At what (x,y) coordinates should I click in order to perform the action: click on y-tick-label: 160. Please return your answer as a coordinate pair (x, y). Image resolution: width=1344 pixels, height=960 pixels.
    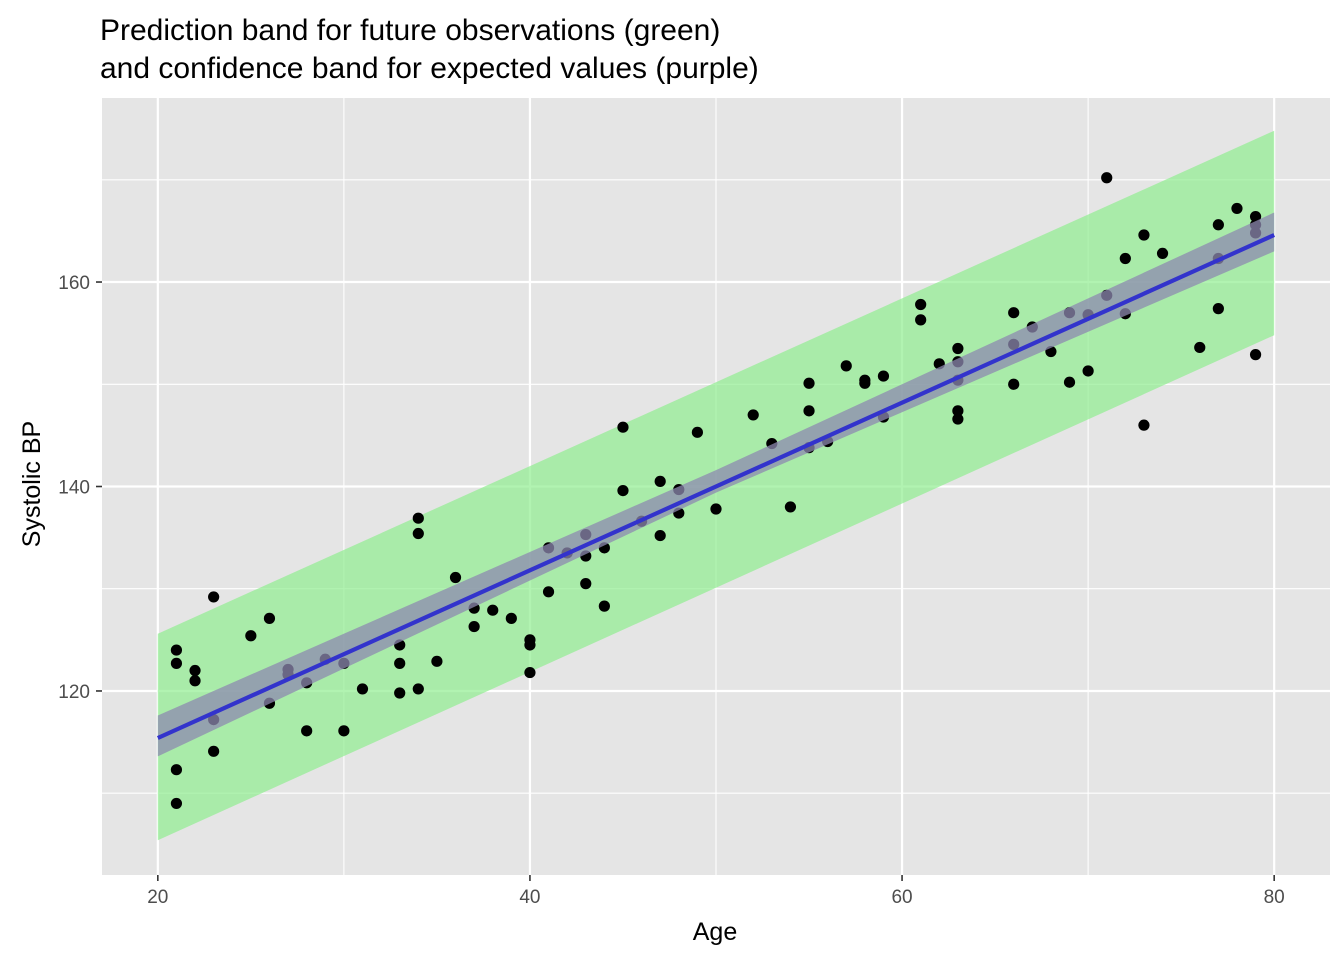
    Looking at the image, I should click on (74, 283).